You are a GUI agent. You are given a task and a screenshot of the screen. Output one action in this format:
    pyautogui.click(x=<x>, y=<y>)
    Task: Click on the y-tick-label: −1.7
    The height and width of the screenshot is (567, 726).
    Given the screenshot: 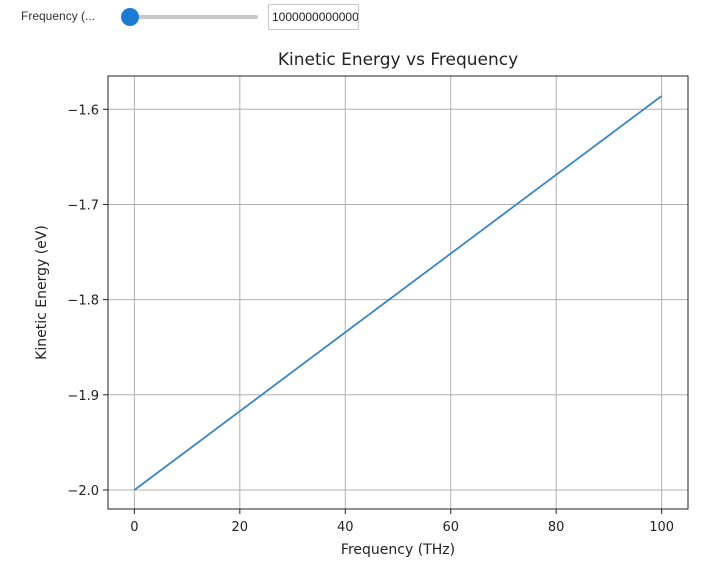 What is the action you would take?
    pyautogui.click(x=83, y=205)
    